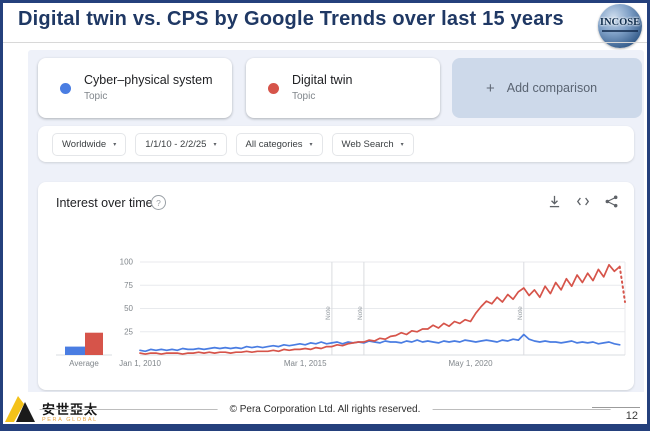 This screenshot has height=431, width=650. Describe the element at coordinates (20, 409) in the screenshot. I see `pera-triangle-icon` at that location.